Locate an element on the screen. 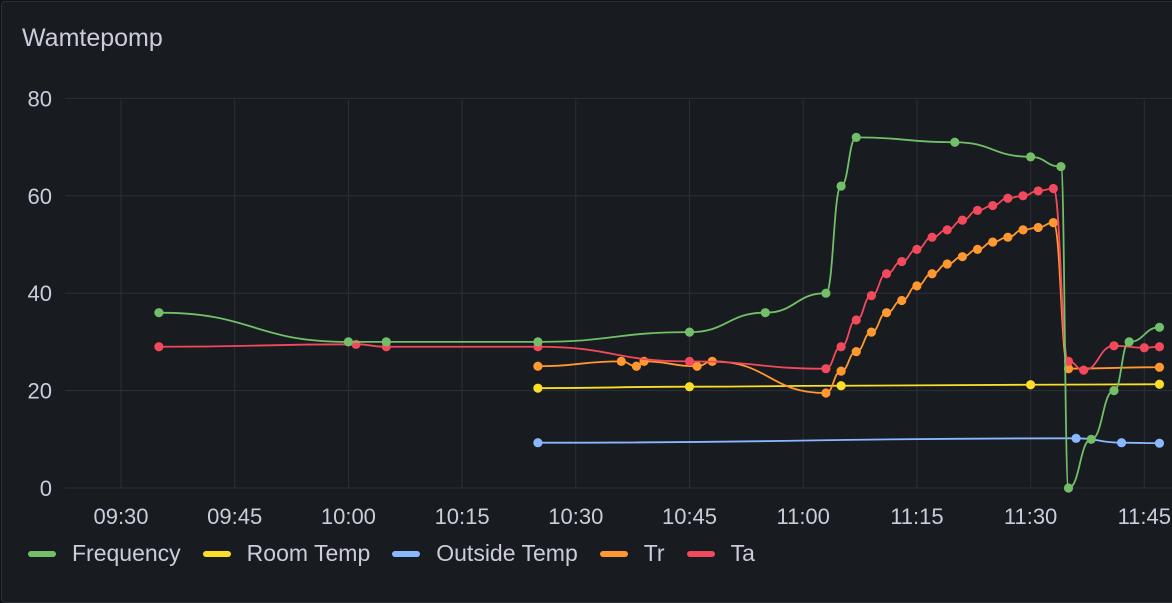 The width and height of the screenshot is (1172, 603). y-tick-label: 80 is located at coordinates (40, 98).